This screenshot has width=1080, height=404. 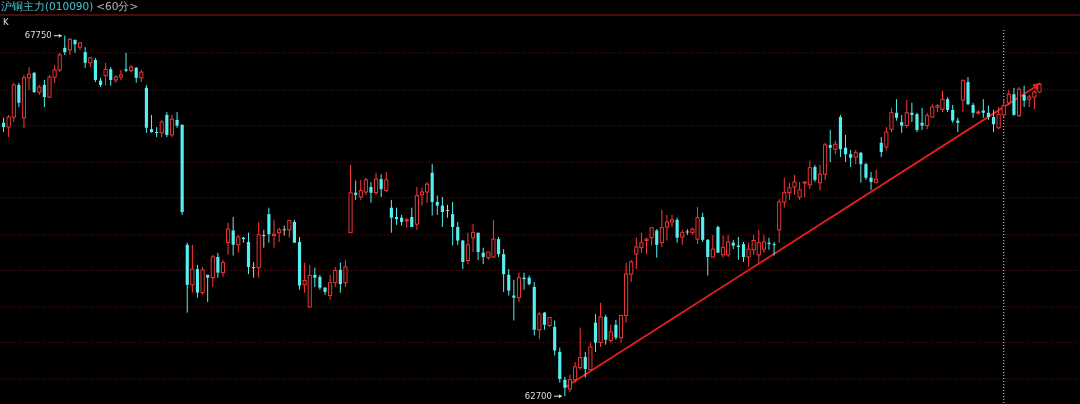 I want to click on chart-subtitle: <60分>, so click(x=117, y=6).